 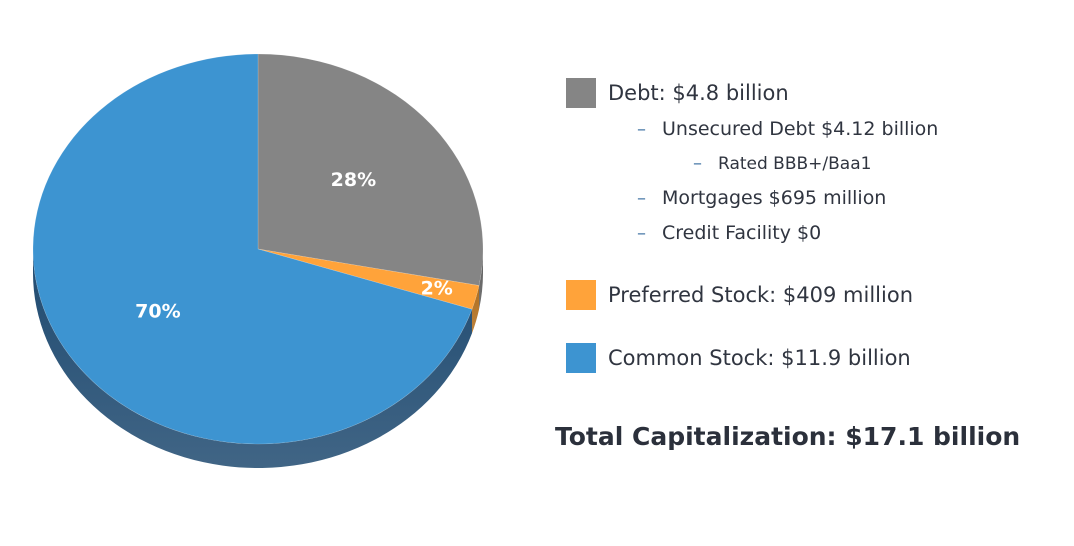 I want to click on legend-subitem-text: Unsecured Debt $4.12 billion, so click(x=800, y=129).